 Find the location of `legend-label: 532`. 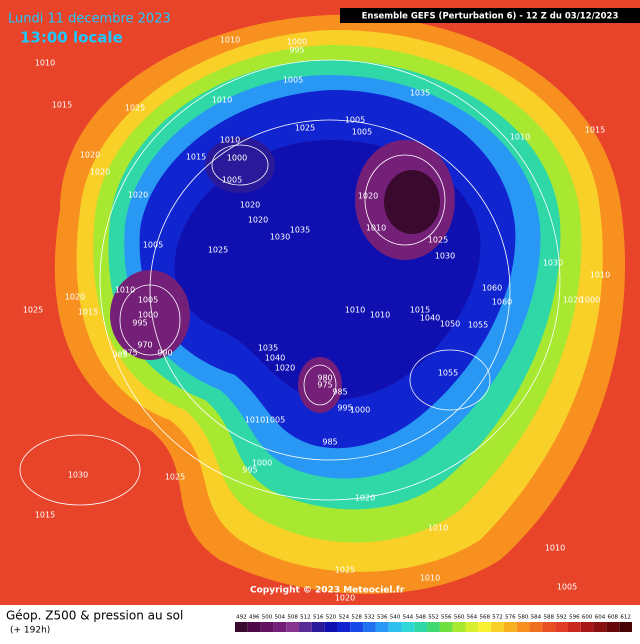

legend-label: 532 is located at coordinates (369, 618).